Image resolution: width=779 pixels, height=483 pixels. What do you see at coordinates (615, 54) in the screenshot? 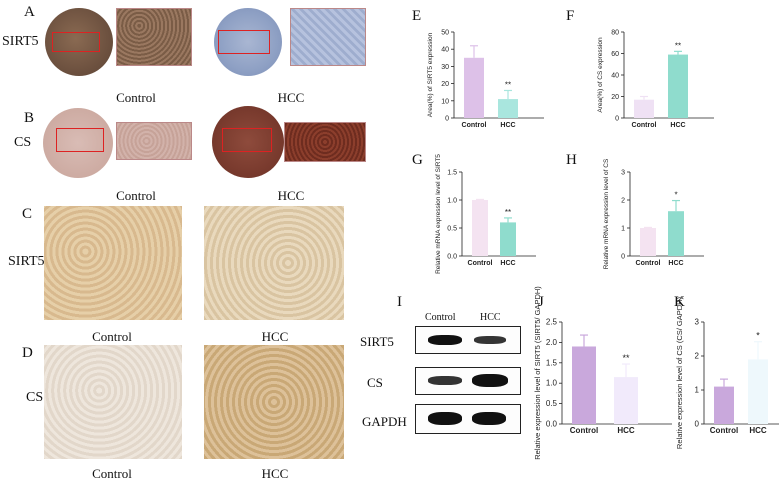
I see `y-tick-label: 60` at bounding box center [615, 54].